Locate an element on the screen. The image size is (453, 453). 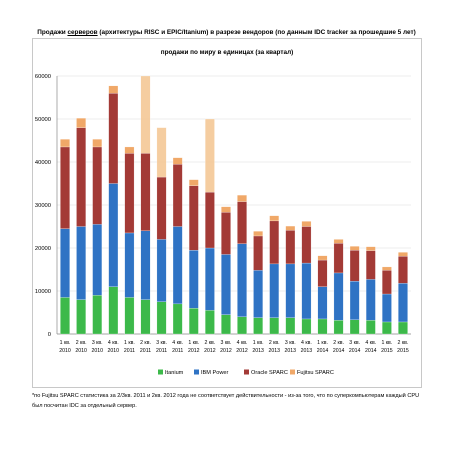
legend-label: Itanium is located at coordinates (174, 373).